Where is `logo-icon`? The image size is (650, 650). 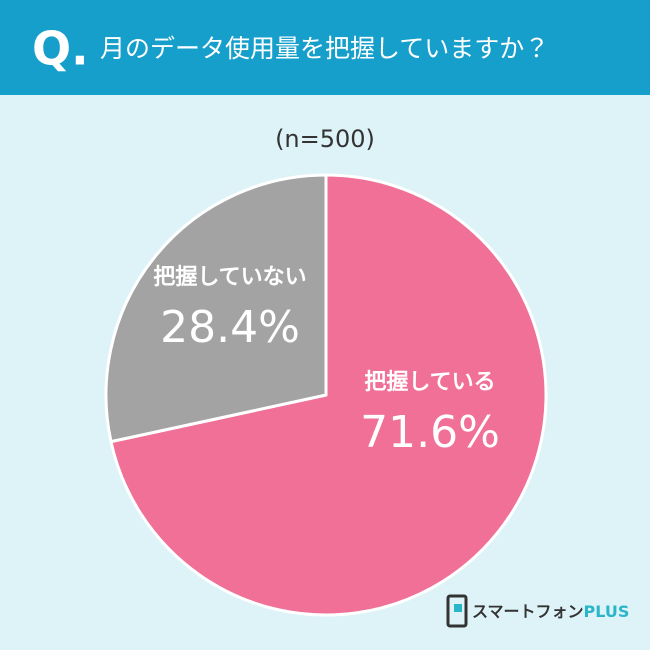 logo-icon is located at coordinates (457, 611).